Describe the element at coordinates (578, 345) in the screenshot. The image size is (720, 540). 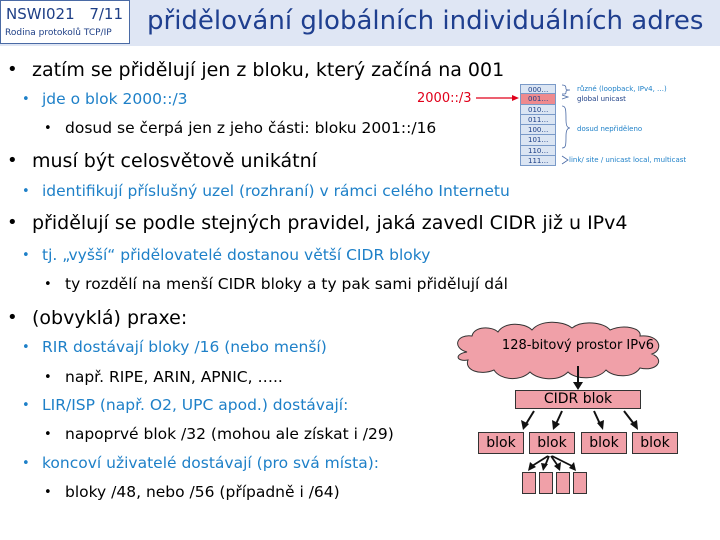
I see `ipv6-cloud-label: 128-bitový prostor IPv6` at that location.